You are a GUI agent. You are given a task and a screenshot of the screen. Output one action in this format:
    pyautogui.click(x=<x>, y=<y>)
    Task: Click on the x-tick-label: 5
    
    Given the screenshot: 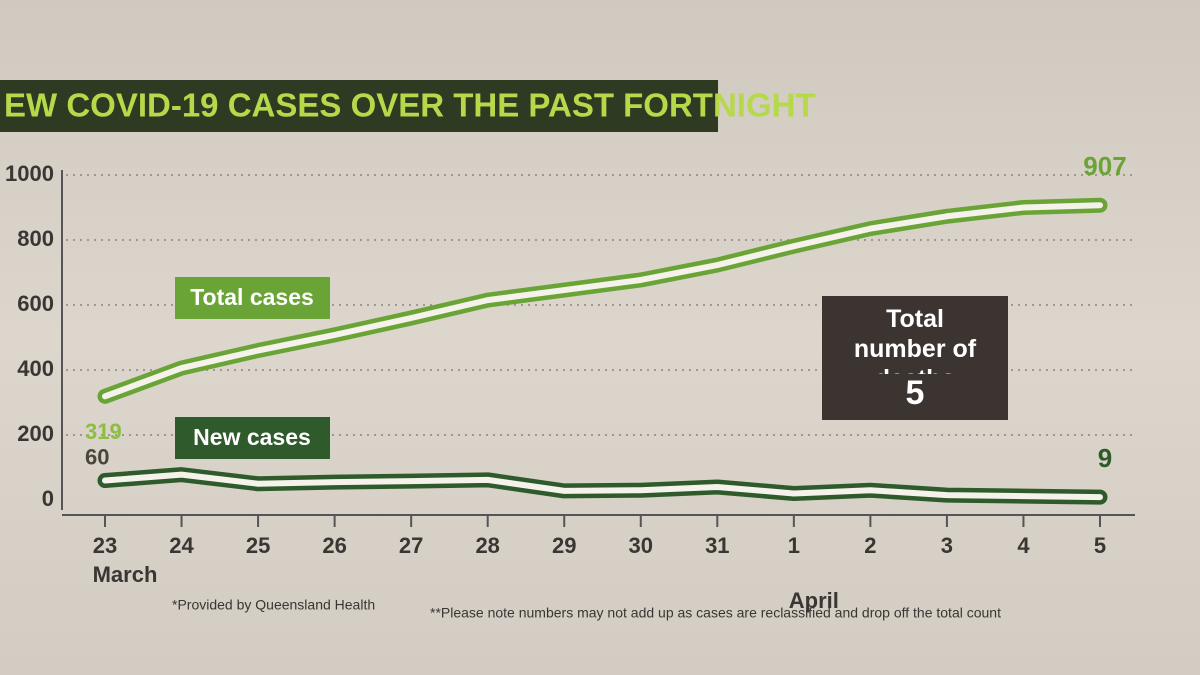 What is the action you would take?
    pyautogui.click(x=1100, y=545)
    